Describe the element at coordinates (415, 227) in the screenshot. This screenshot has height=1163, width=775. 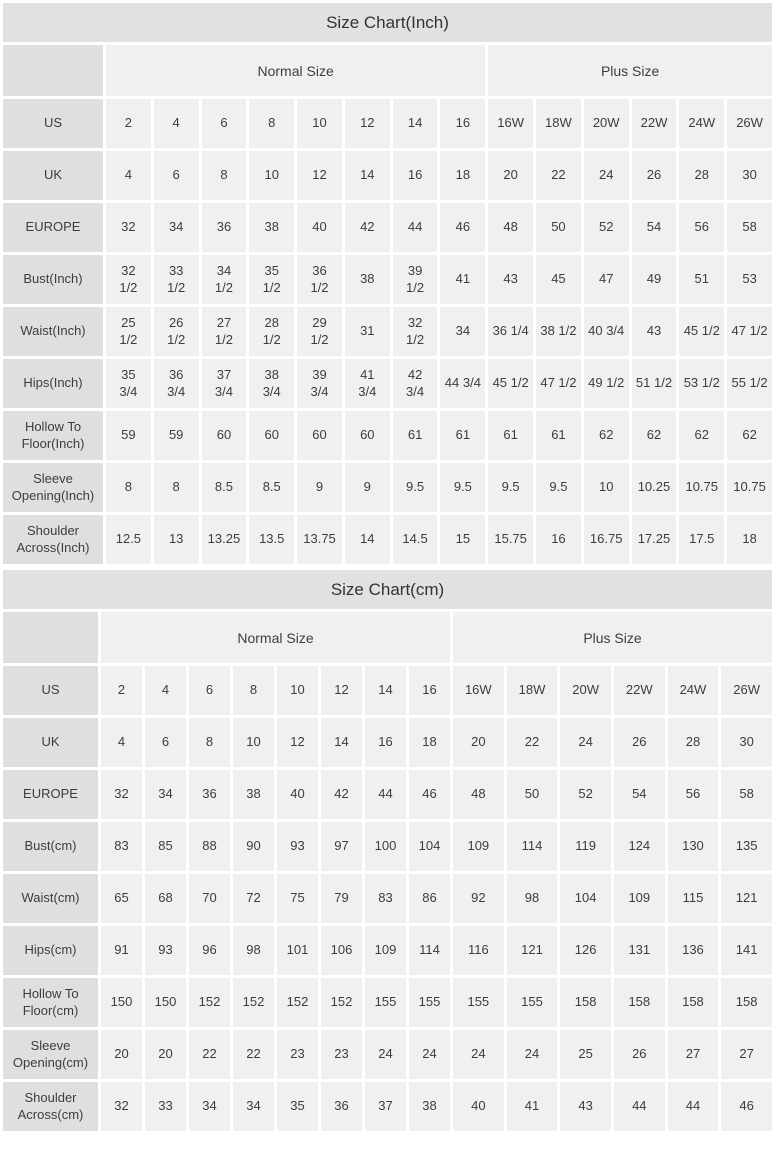
I see `size-cell: 44` at that location.